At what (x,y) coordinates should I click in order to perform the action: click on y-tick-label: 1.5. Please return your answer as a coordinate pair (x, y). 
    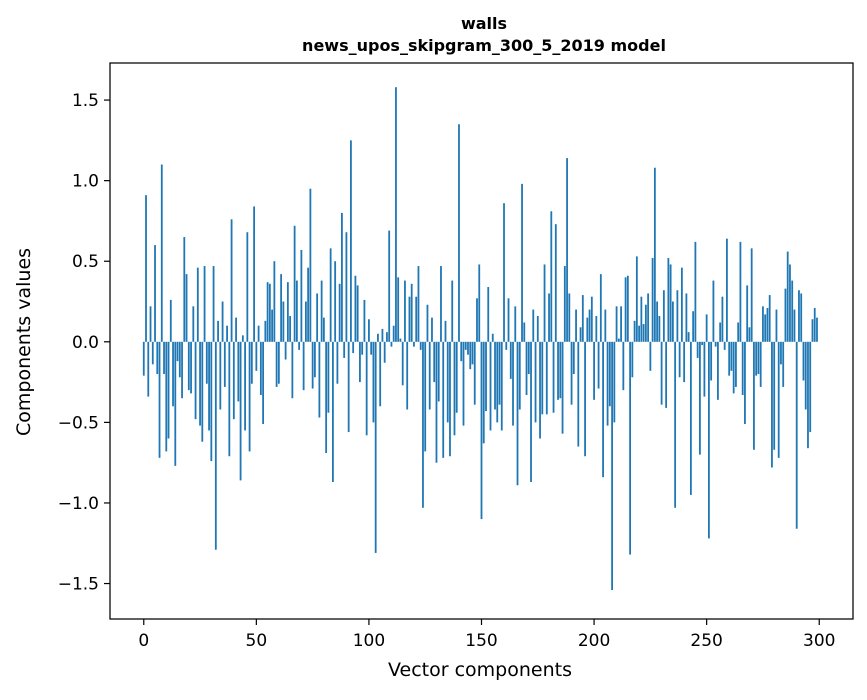
    Looking at the image, I should click on (85, 101).